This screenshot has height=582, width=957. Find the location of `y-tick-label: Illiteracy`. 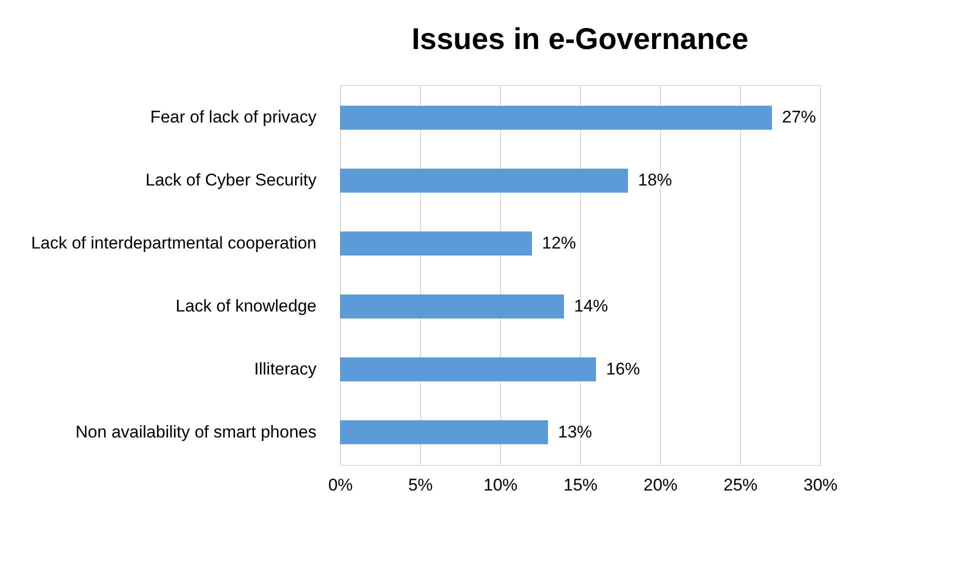

y-tick-label: Illiteracy is located at coordinates (285, 368).